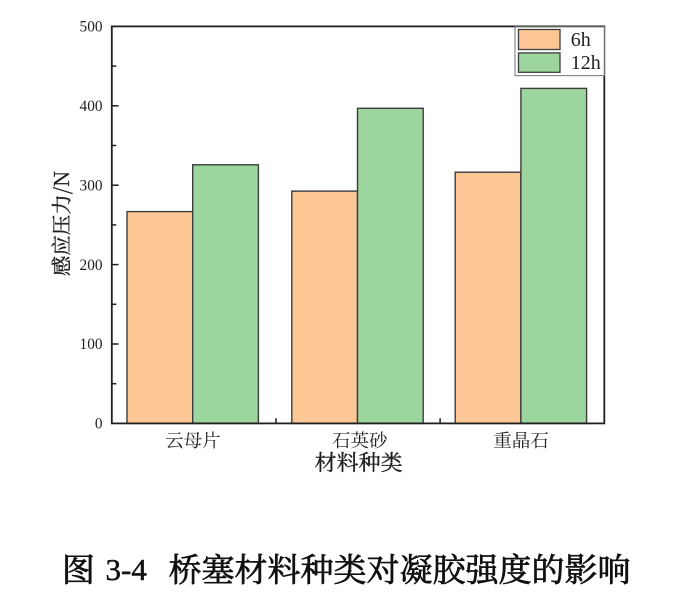 Image resolution: width=676 pixels, height=605 pixels. I want to click on svg-text: 200, so click(91, 265).